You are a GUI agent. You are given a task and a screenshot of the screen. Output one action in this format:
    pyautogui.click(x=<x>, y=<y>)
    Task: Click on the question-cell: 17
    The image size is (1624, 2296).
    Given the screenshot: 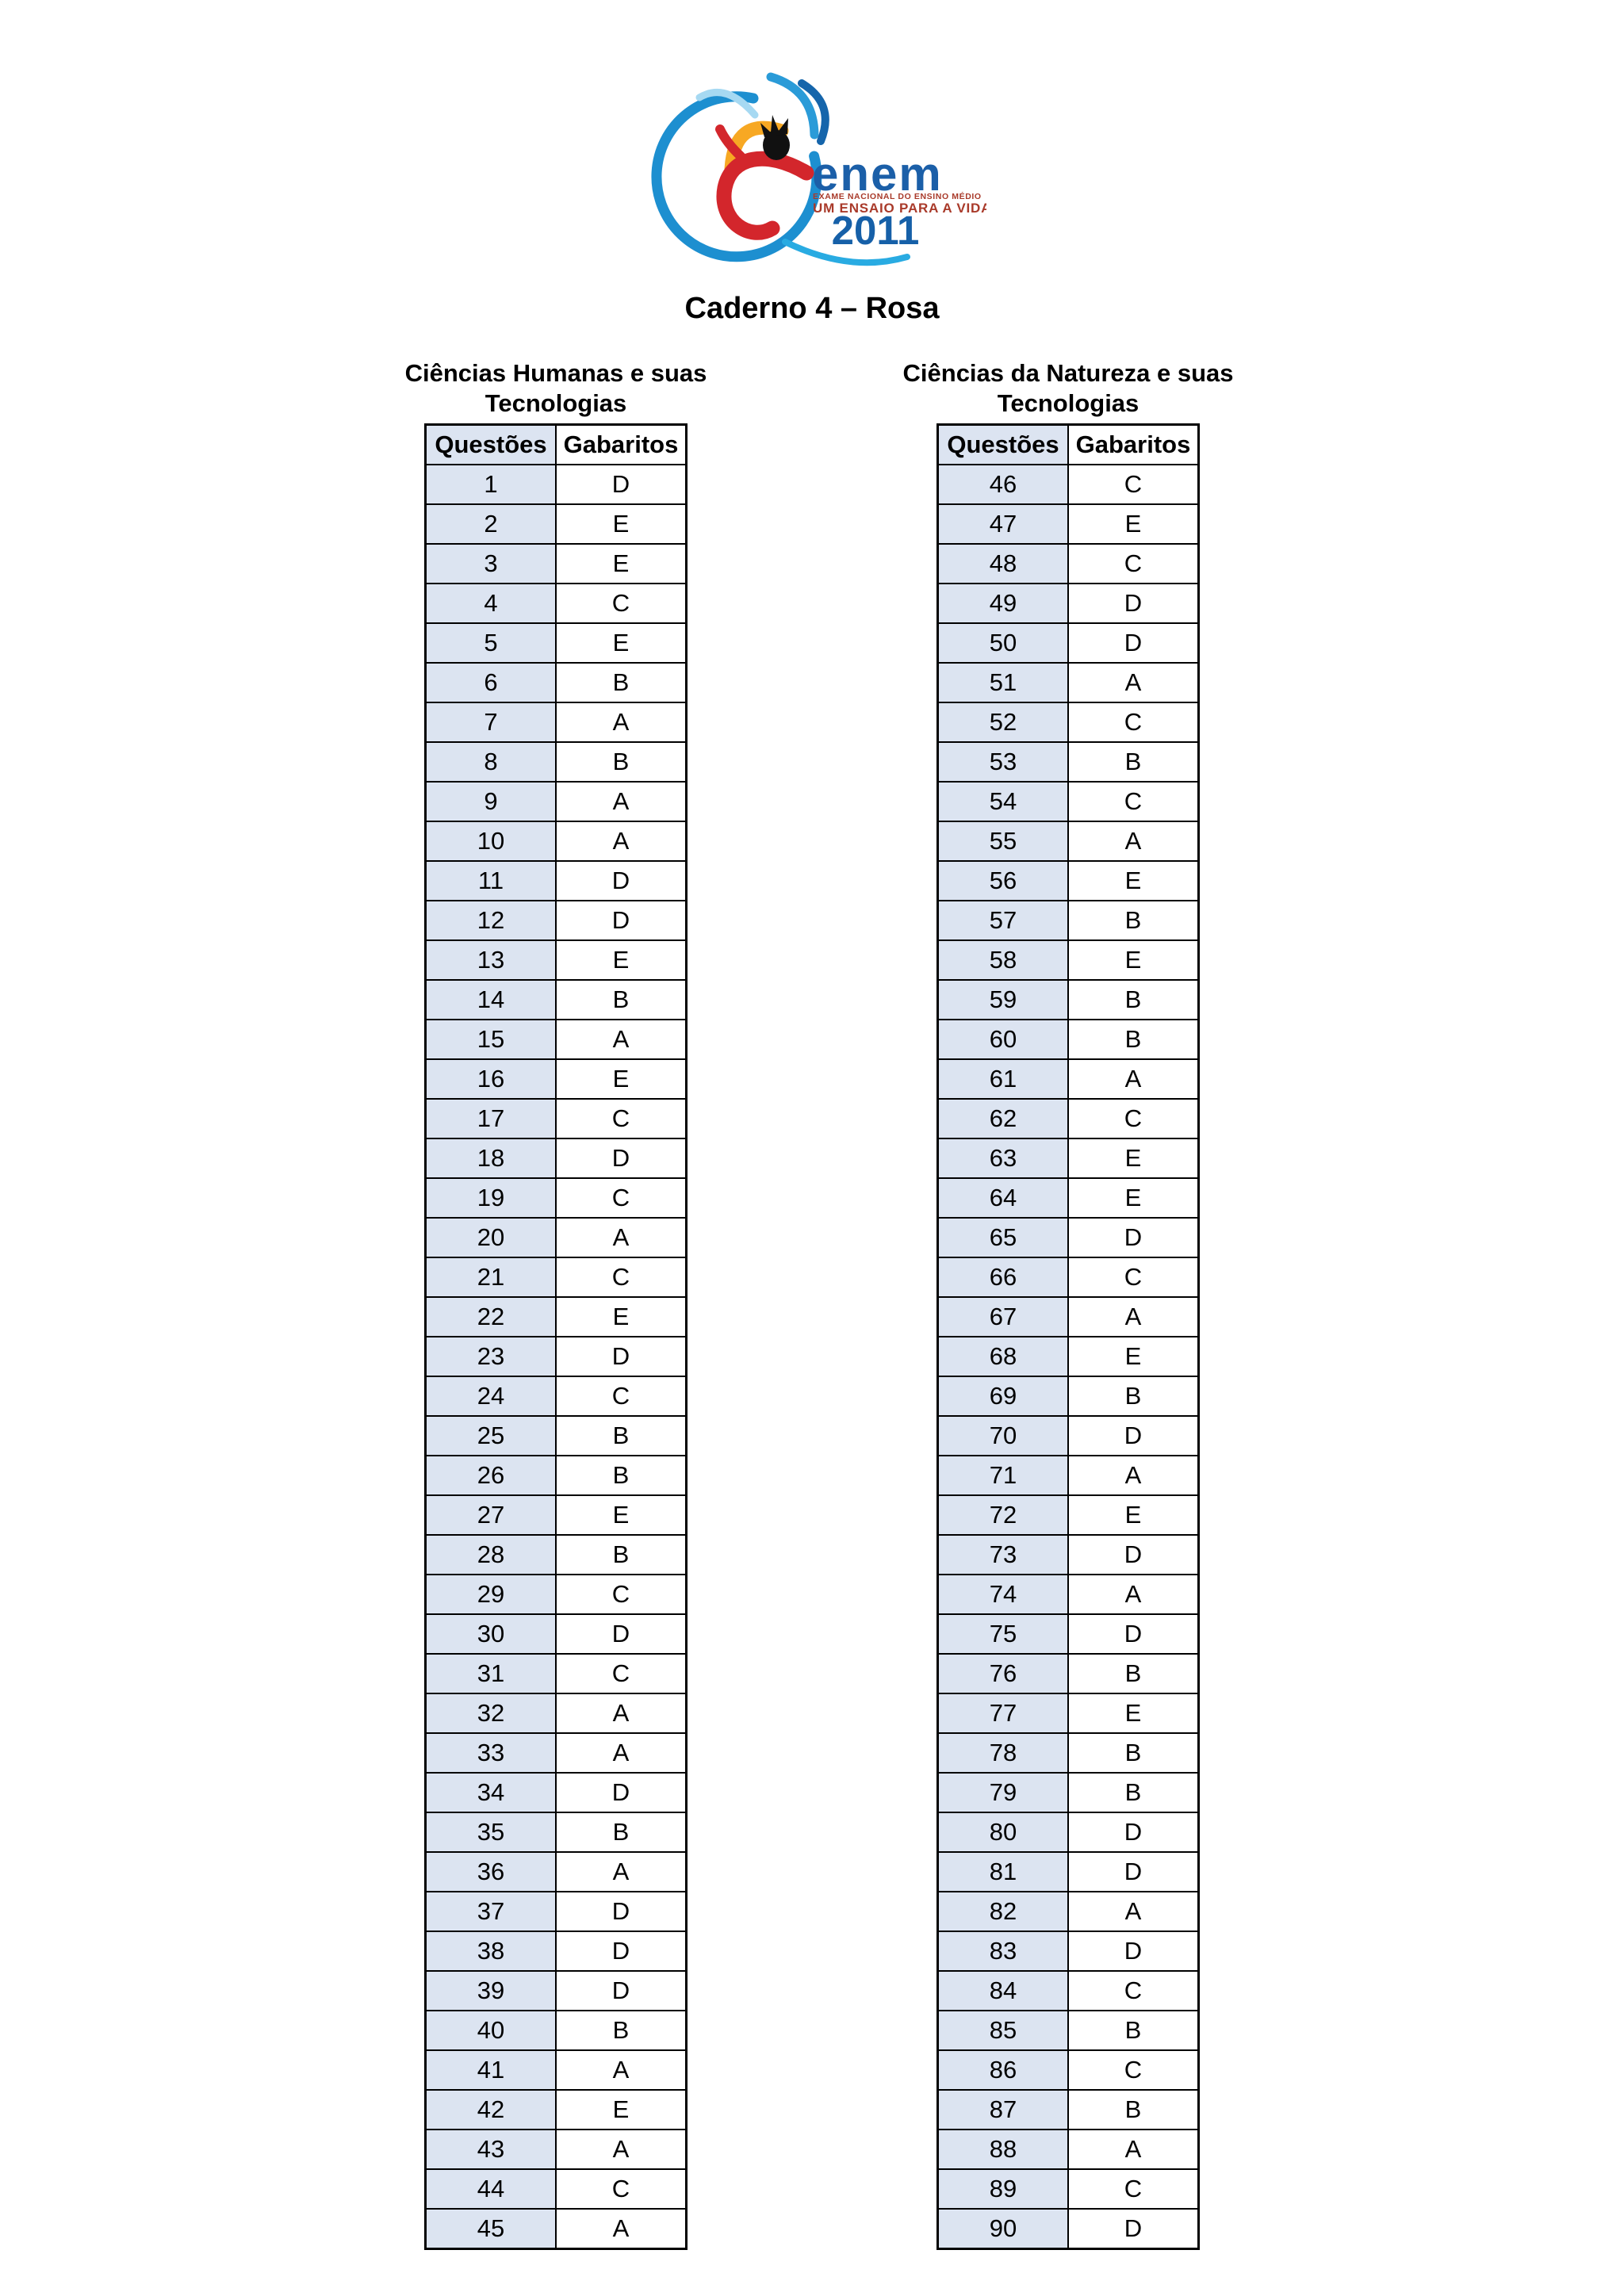 What is the action you would take?
    pyautogui.click(x=490, y=1119)
    